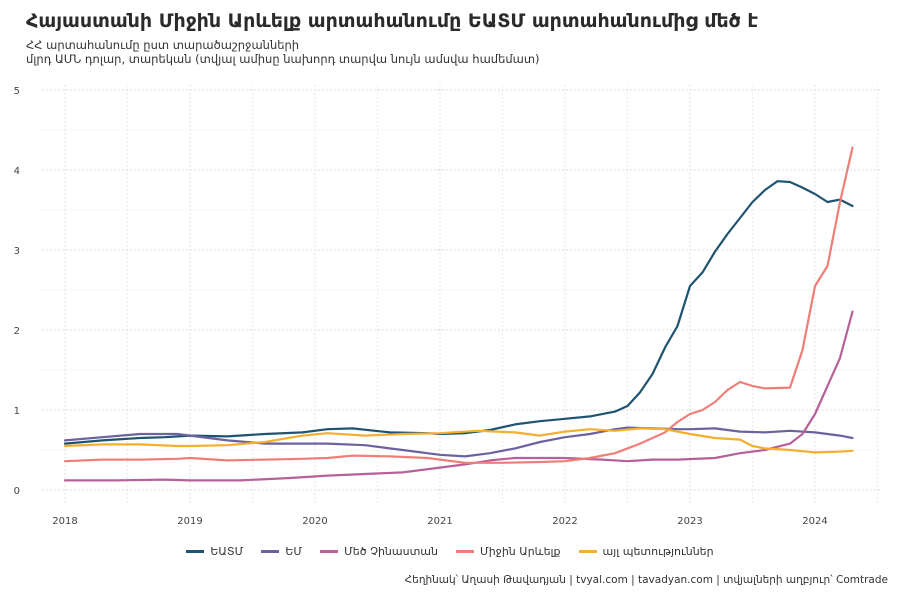 The width and height of the screenshot is (900, 600). Describe the element at coordinates (163, 45) in the screenshot. I see `subtitle-line-1: ՀՀ արտահանումը ըստ տարածաշրջանների` at that location.